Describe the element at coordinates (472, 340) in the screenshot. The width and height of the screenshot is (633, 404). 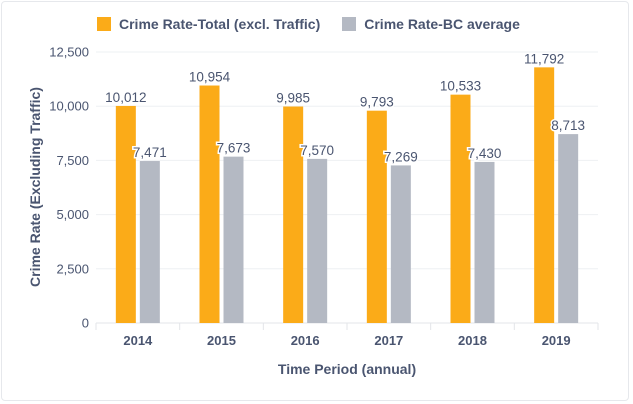
I see `x-tick-label: 2018` at that location.